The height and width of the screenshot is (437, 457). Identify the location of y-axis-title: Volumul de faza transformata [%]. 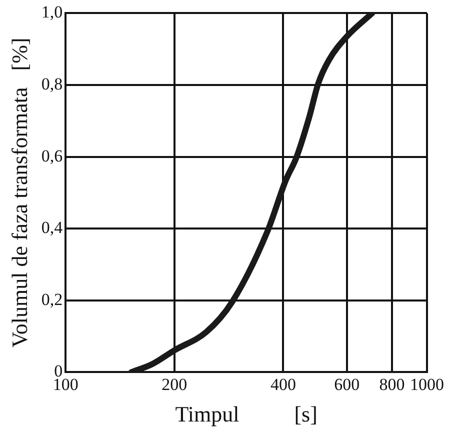
(19, 193).